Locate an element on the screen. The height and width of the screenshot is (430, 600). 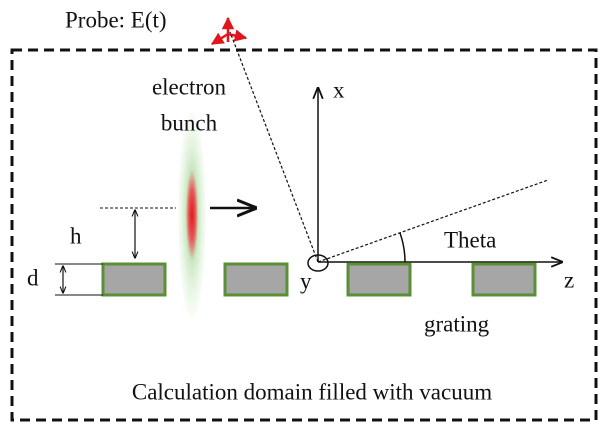
bunch-label: bunch is located at coordinates (189, 122).